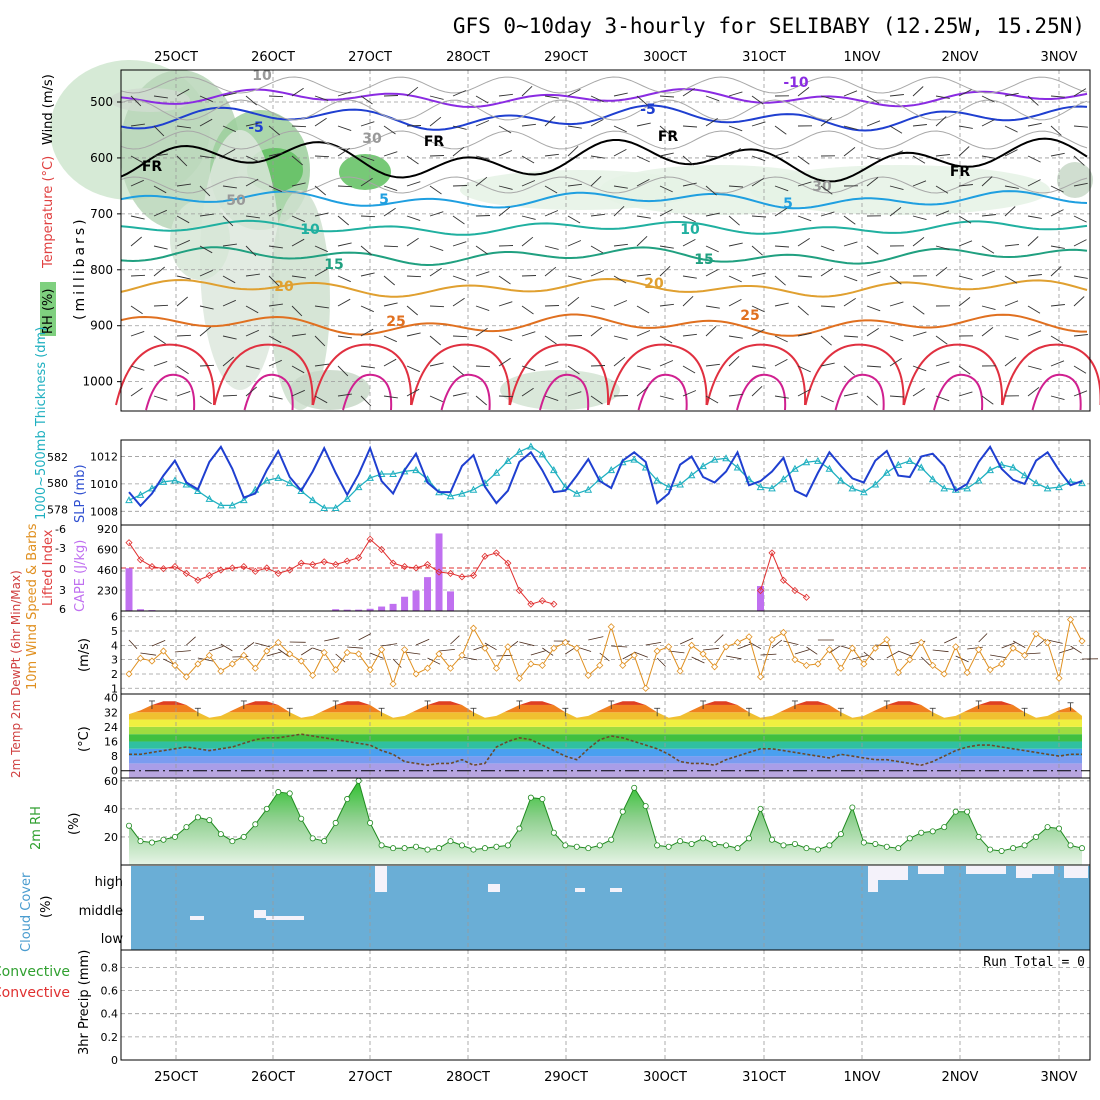 The image size is (1100, 1100). What do you see at coordinates (236, 201) in the screenshot?
I see `contour-label: 50` at bounding box center [236, 201].